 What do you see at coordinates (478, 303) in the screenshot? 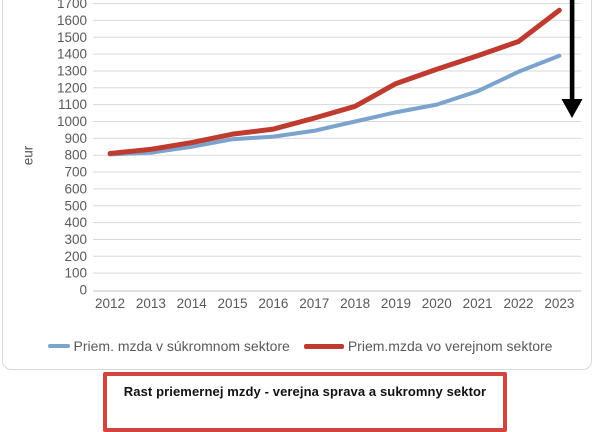
I see `x-tick-label-2021: 2021` at bounding box center [478, 303].